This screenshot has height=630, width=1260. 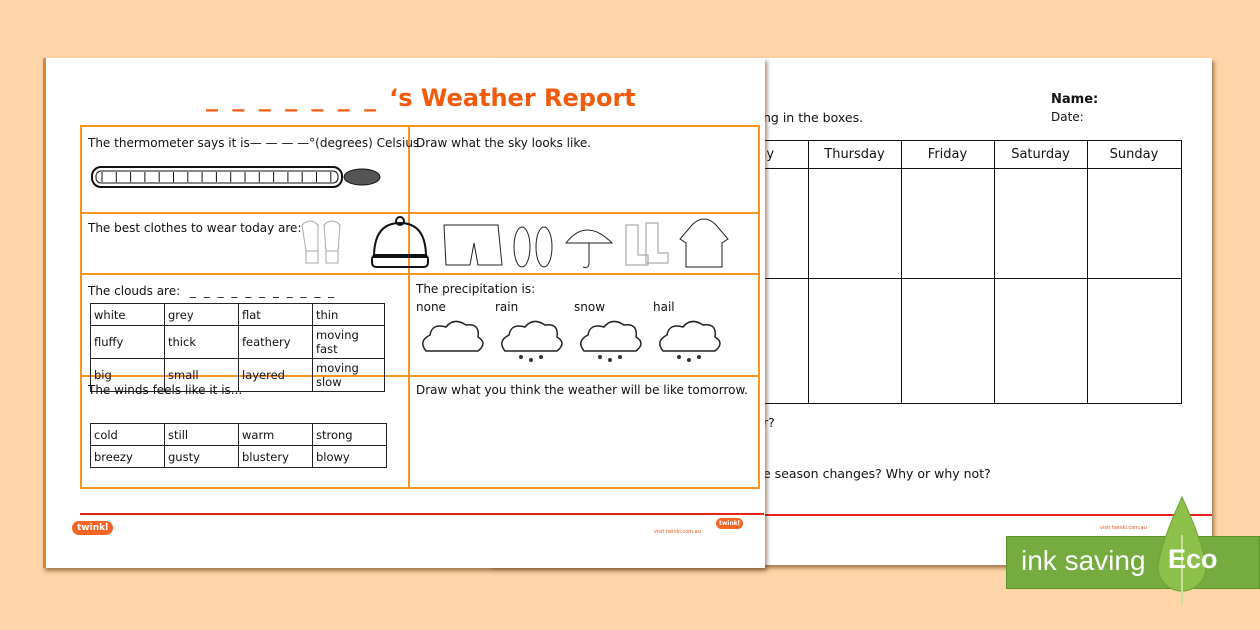 I want to click on day-header: Friday, so click(x=947, y=154).